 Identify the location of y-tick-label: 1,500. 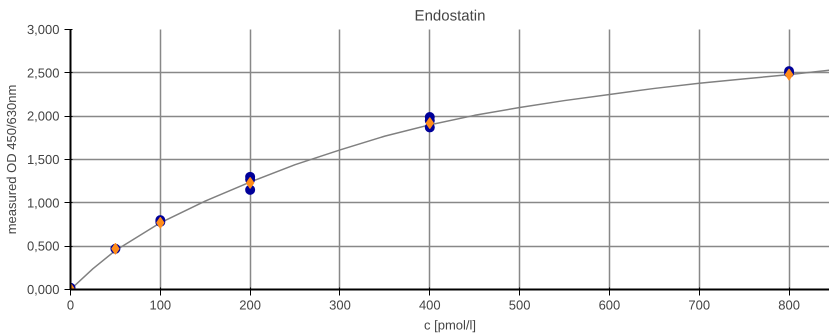
(43, 159).